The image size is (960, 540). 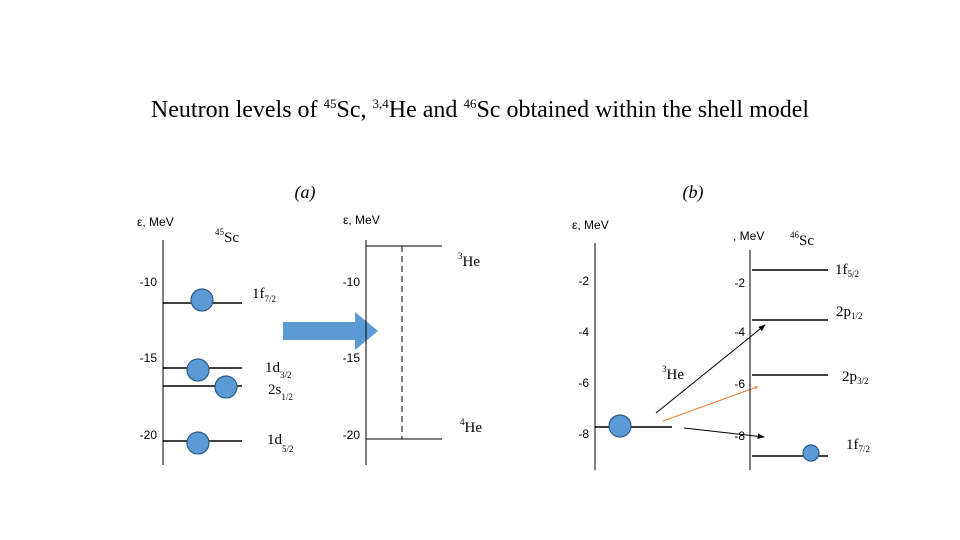 I want to click on panel-label: (a), so click(x=305, y=192).